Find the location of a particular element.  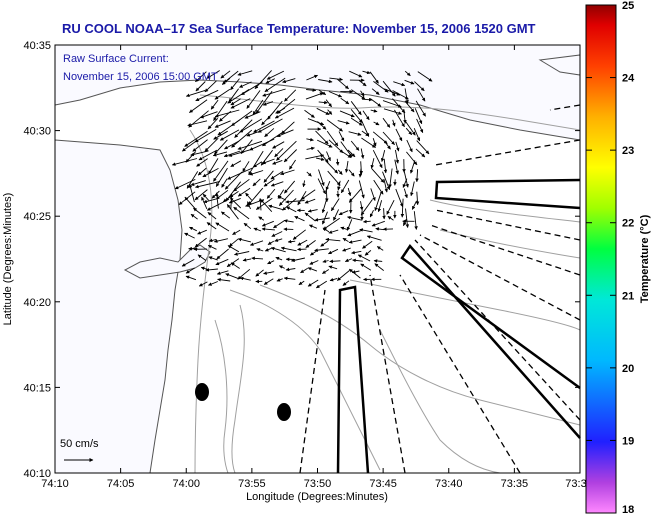

x-tick-label: 73:35 is located at coordinates (515, 484).